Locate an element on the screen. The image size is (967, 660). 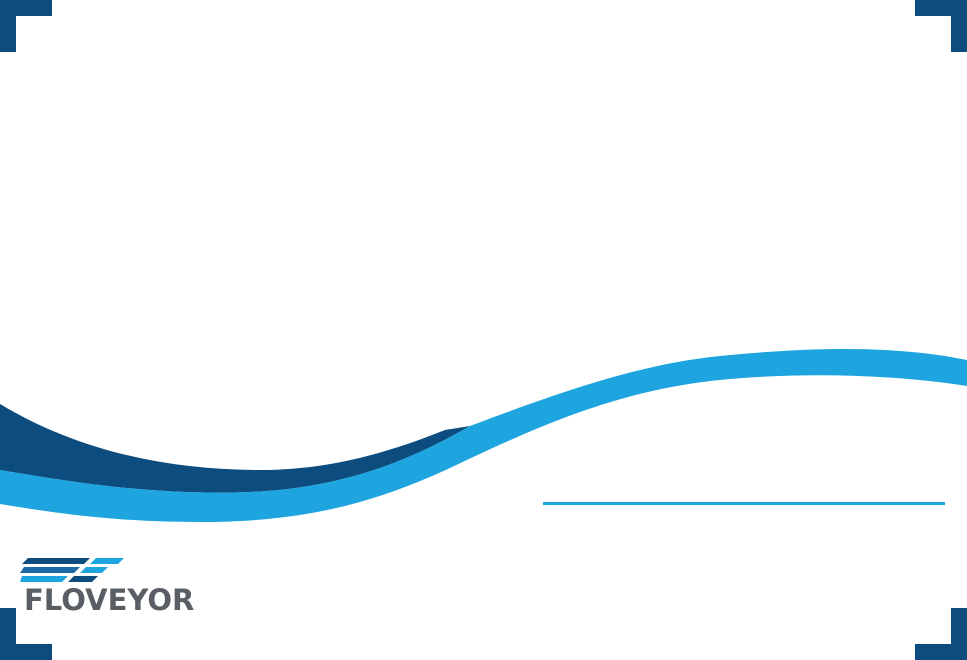
floveyor-logo: FLOVEYOR is located at coordinates (132, 586).